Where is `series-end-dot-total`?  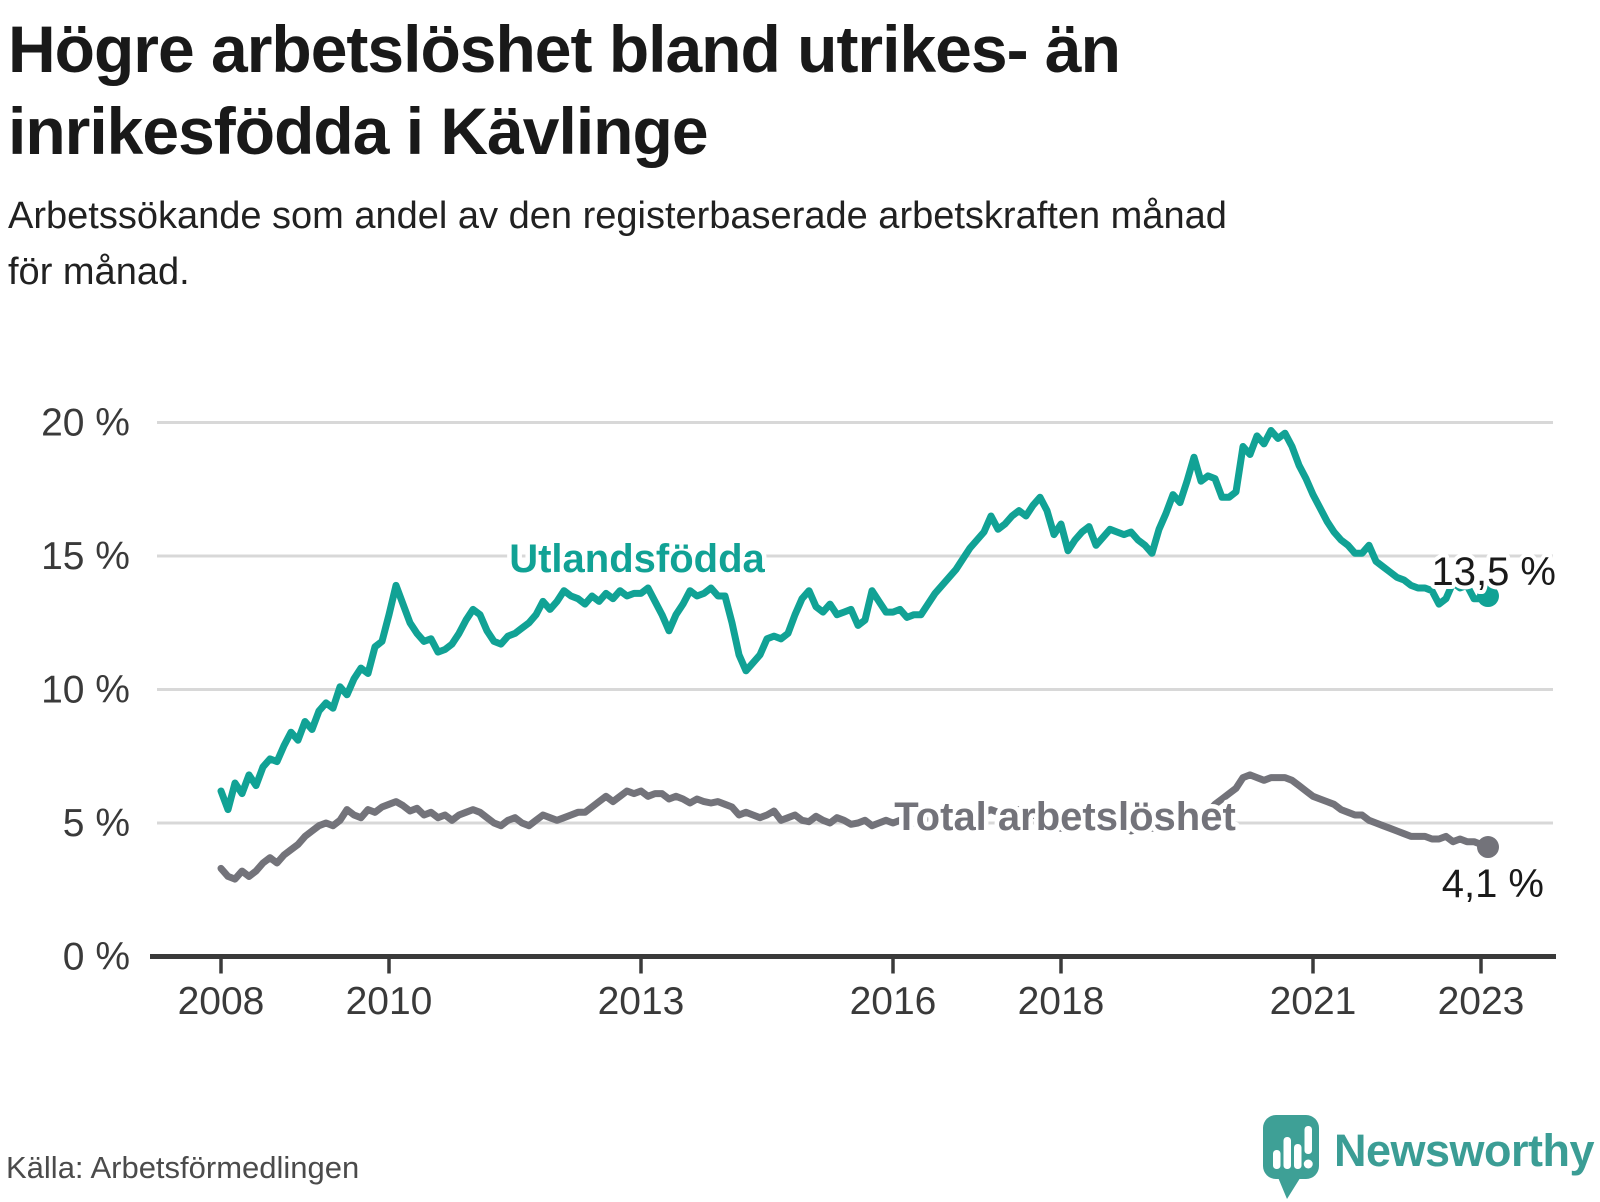 series-end-dot-total is located at coordinates (1488, 847).